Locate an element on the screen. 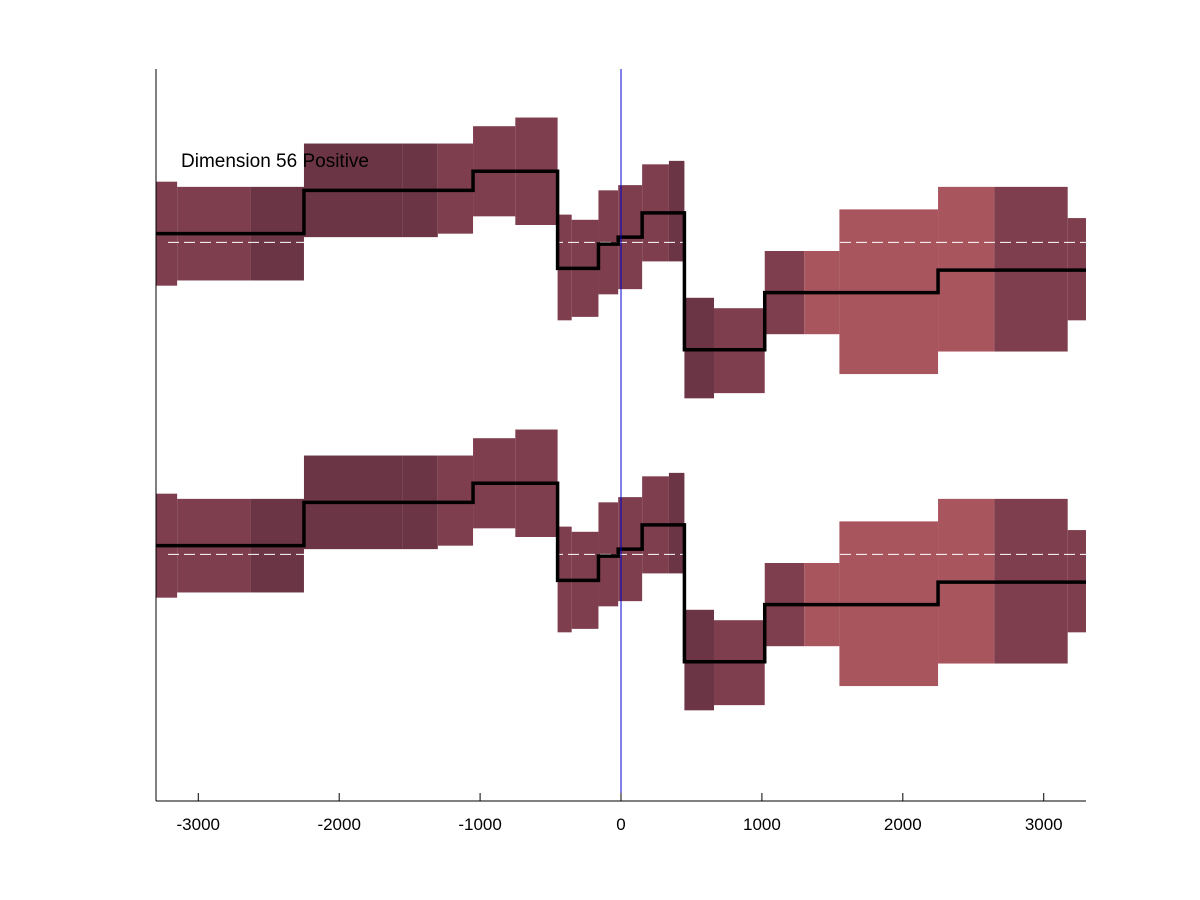  x-tick-label-2: -2000 is located at coordinates (338, 824).